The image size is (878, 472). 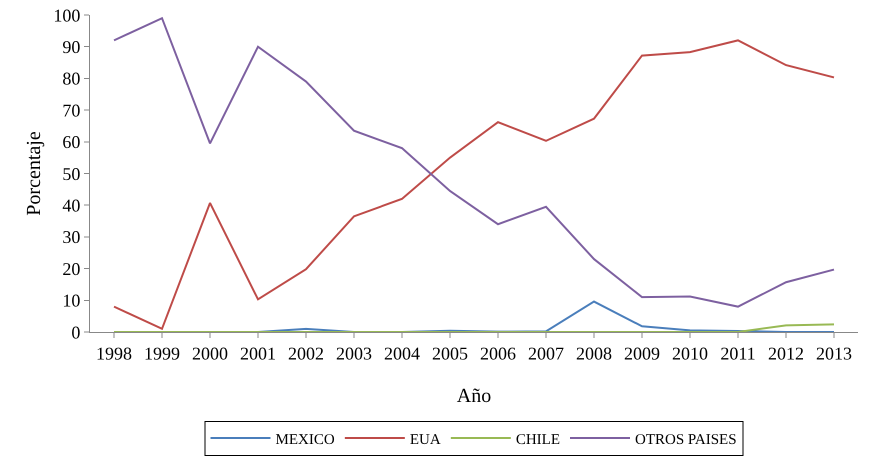 What do you see at coordinates (71, 47) in the screenshot?
I see `y-tick-label: 90` at bounding box center [71, 47].